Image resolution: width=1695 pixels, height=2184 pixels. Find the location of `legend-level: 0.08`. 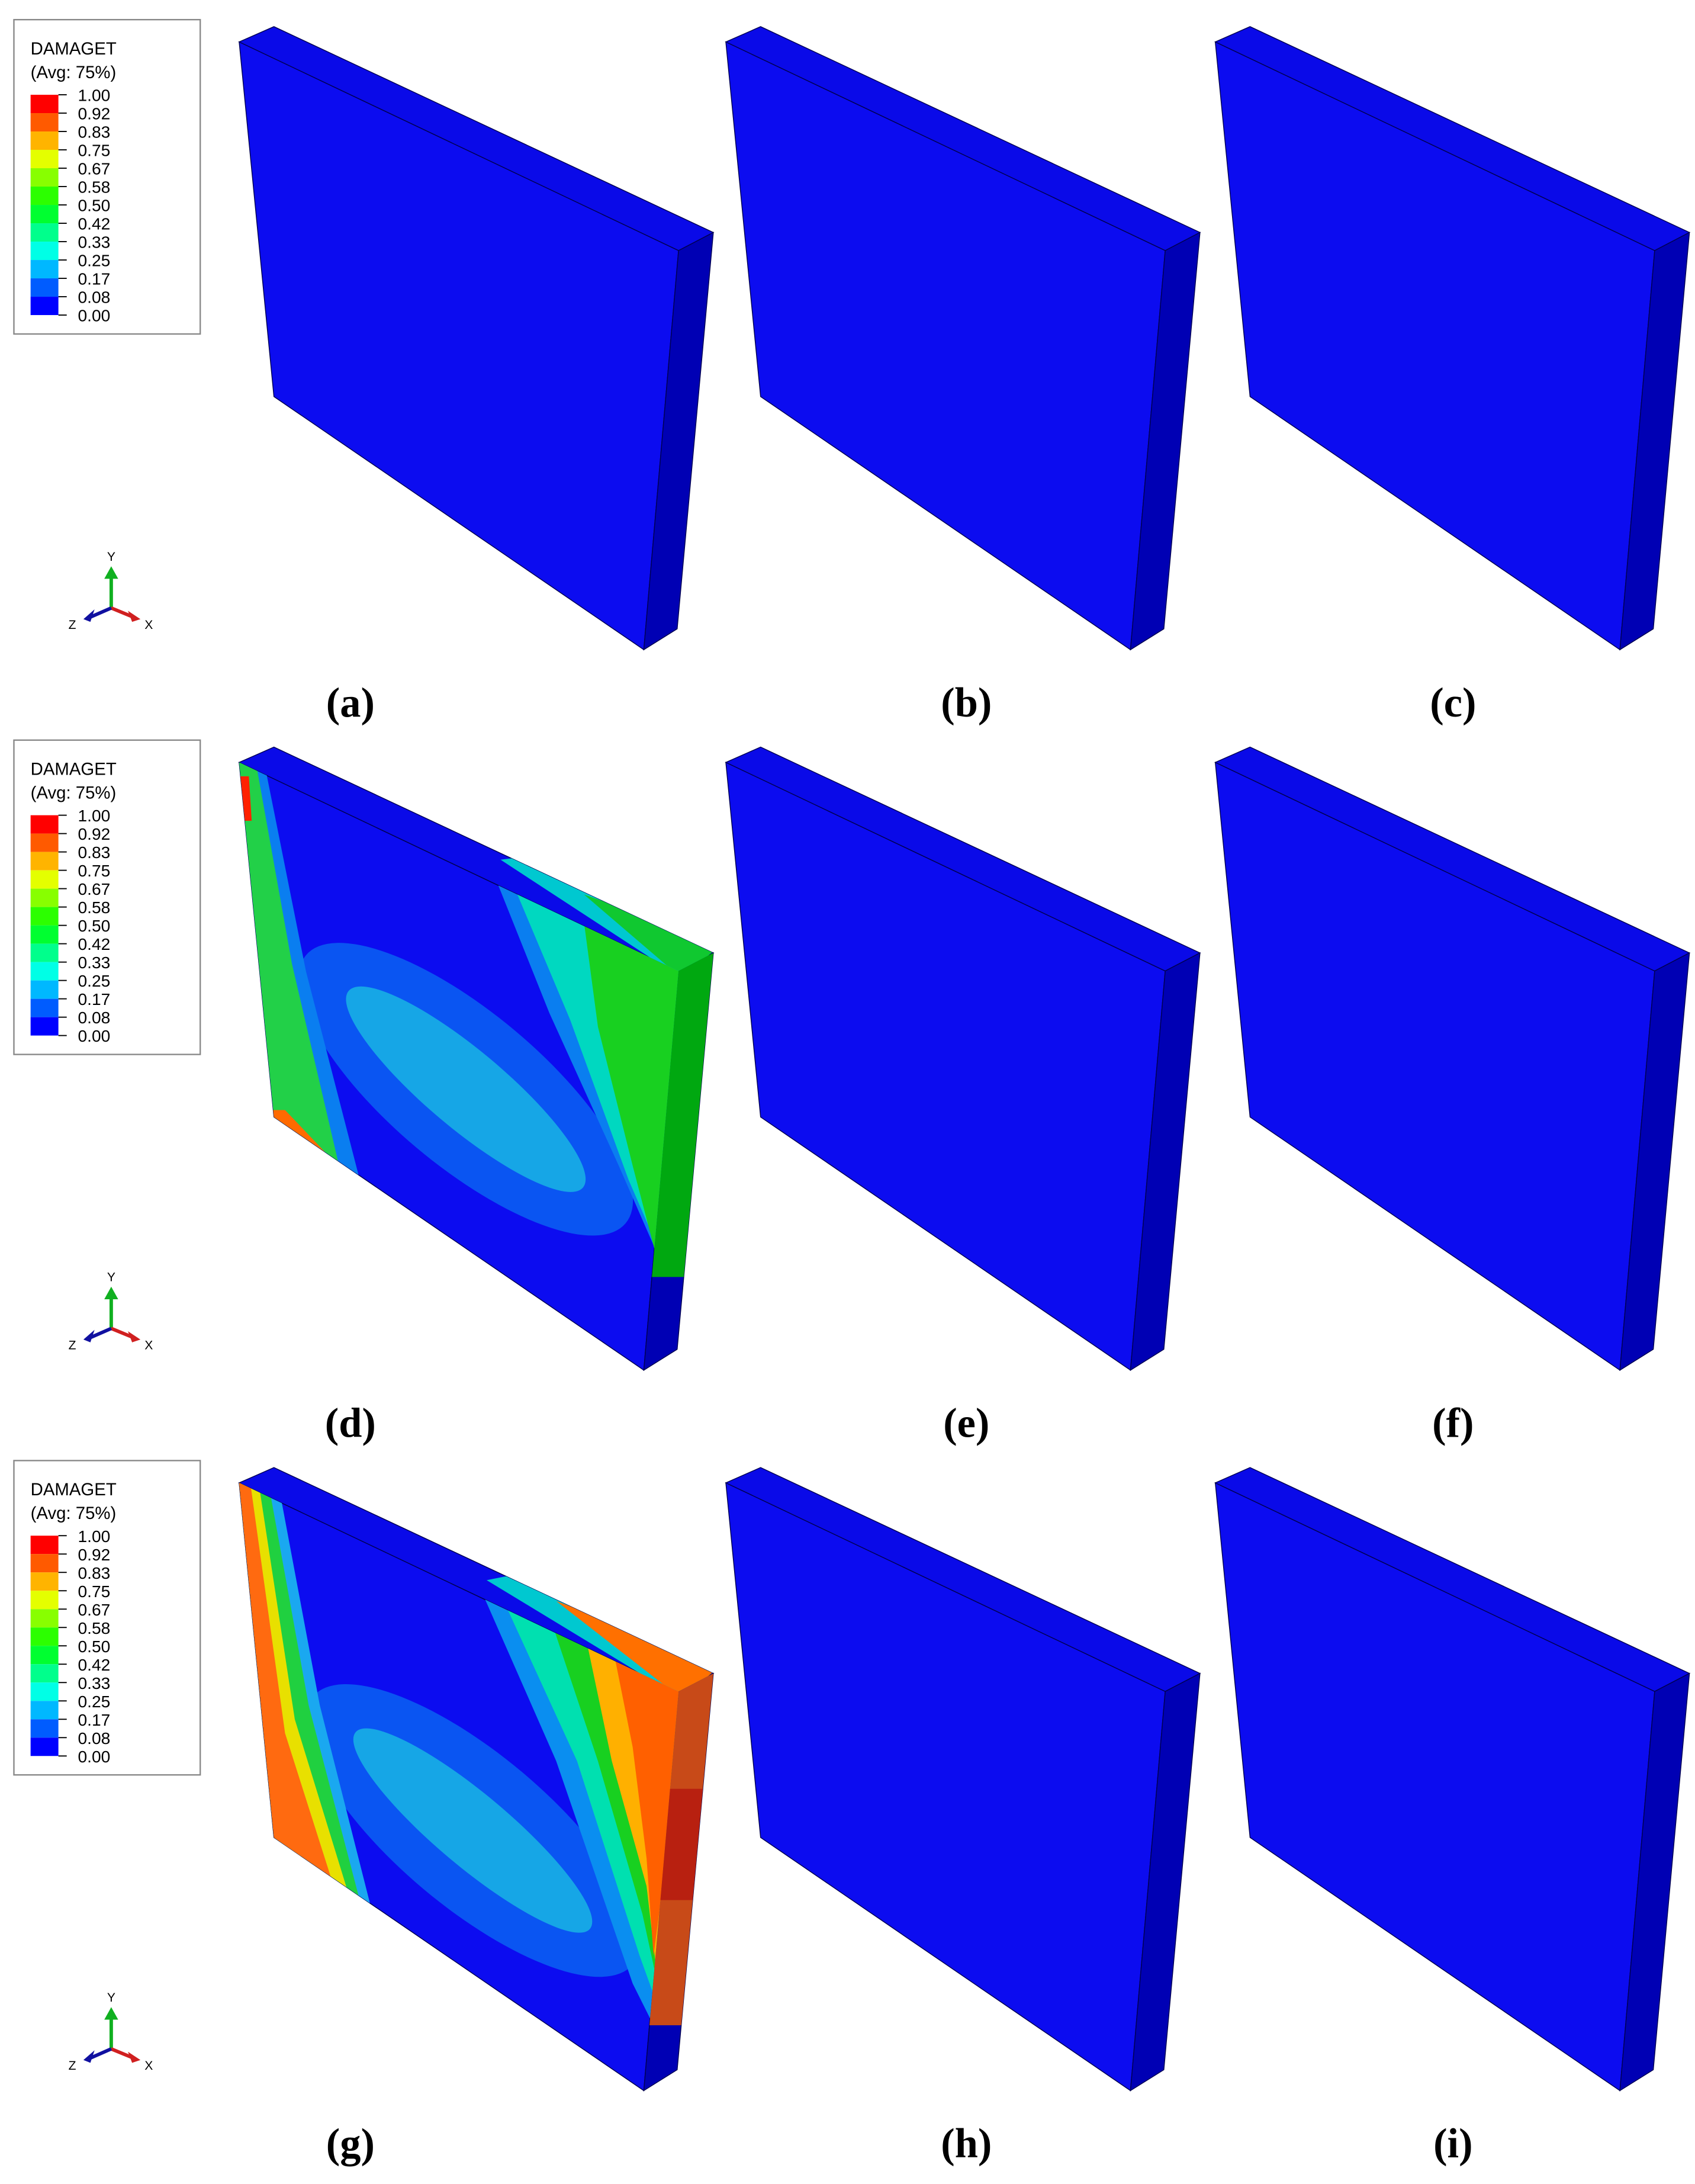

legend-level: 0.08 is located at coordinates (94, 1018).